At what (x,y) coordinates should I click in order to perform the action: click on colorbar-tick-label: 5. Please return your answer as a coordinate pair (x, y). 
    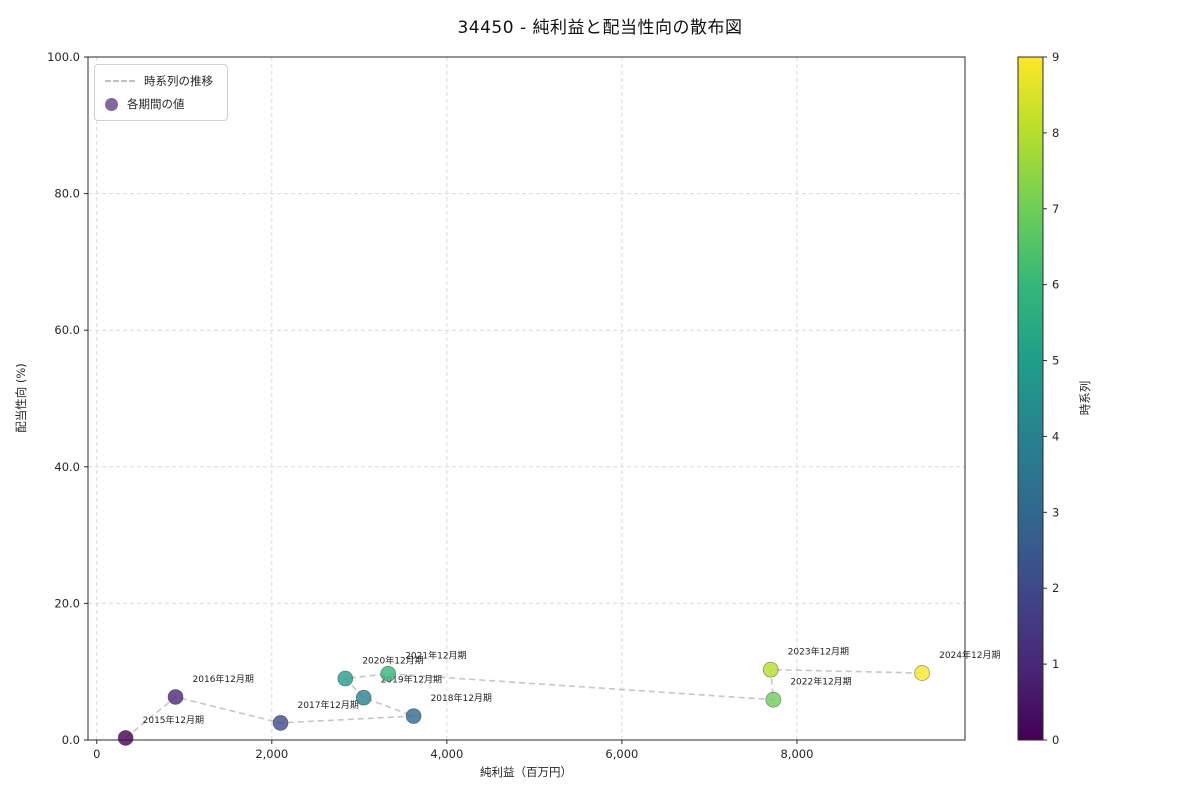
    Looking at the image, I should click on (1055, 361).